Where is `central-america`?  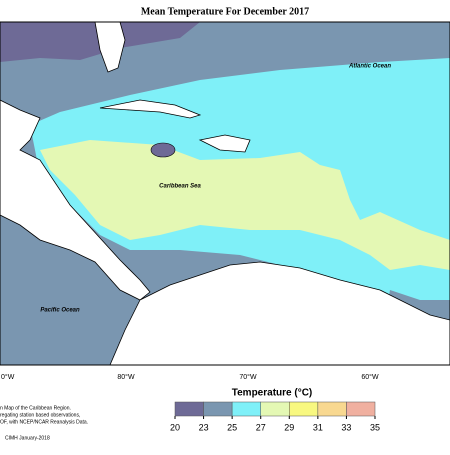
central-america is located at coordinates (75, 200).